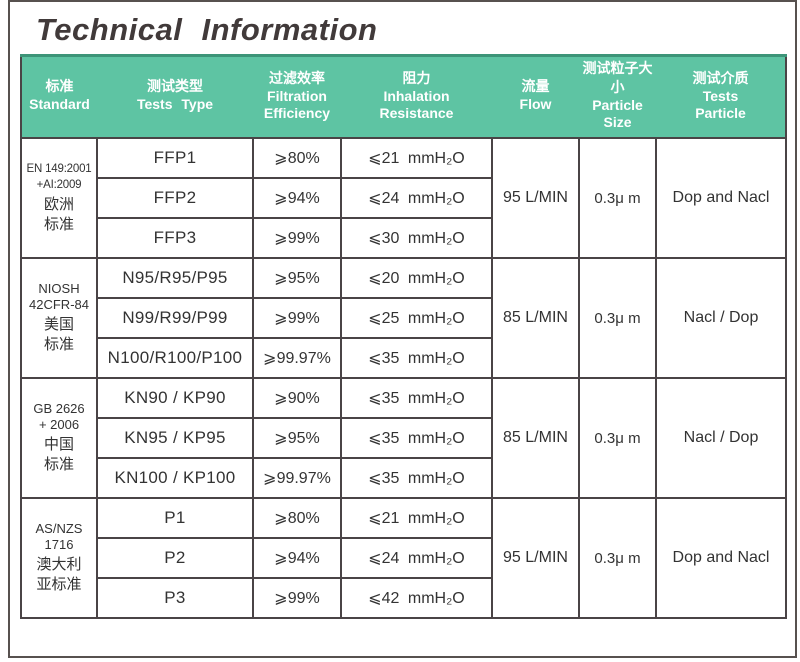 This screenshot has height=662, width=800. I want to click on header-particle-size: 测试粒子大小 Particle Size, so click(617, 96).